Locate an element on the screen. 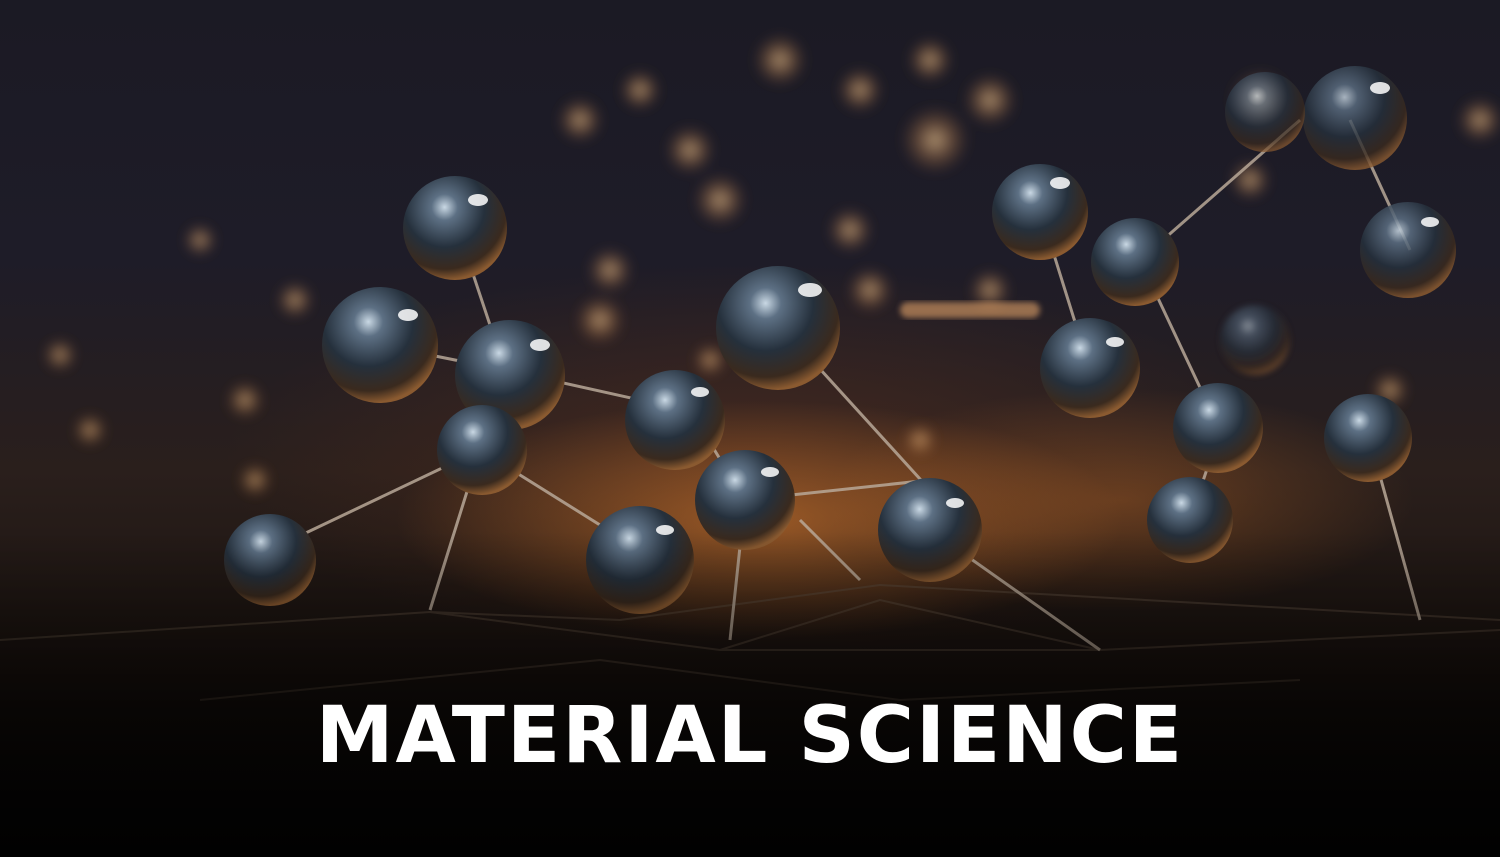 This screenshot has width=1500, height=857. floor-lattice is located at coordinates (750, 642).